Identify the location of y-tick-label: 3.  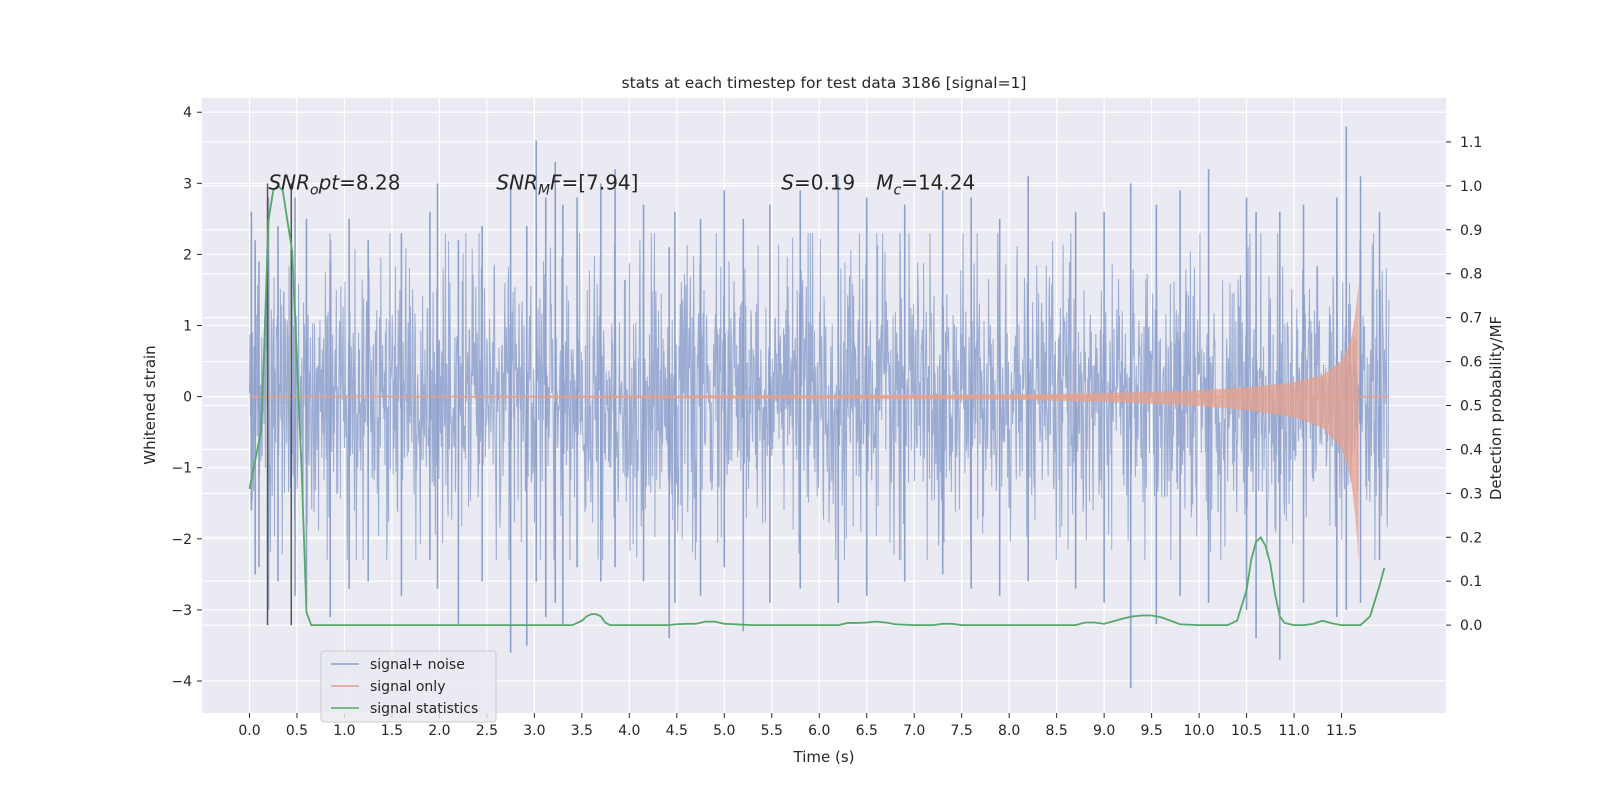
(187, 184).